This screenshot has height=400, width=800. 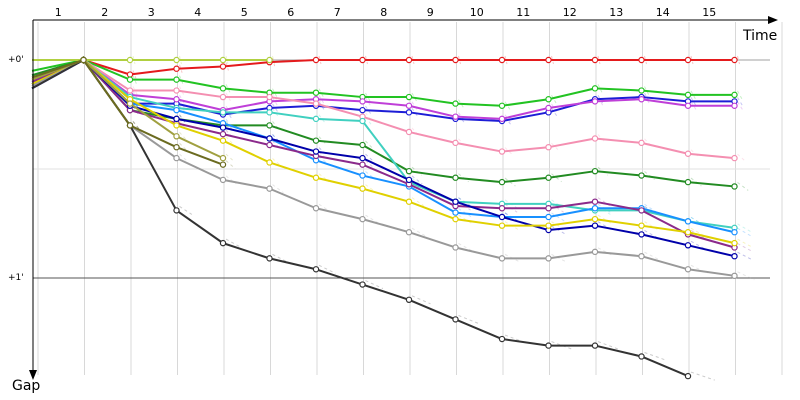 I want to click on x-tick-label: 12, so click(x=570, y=12).